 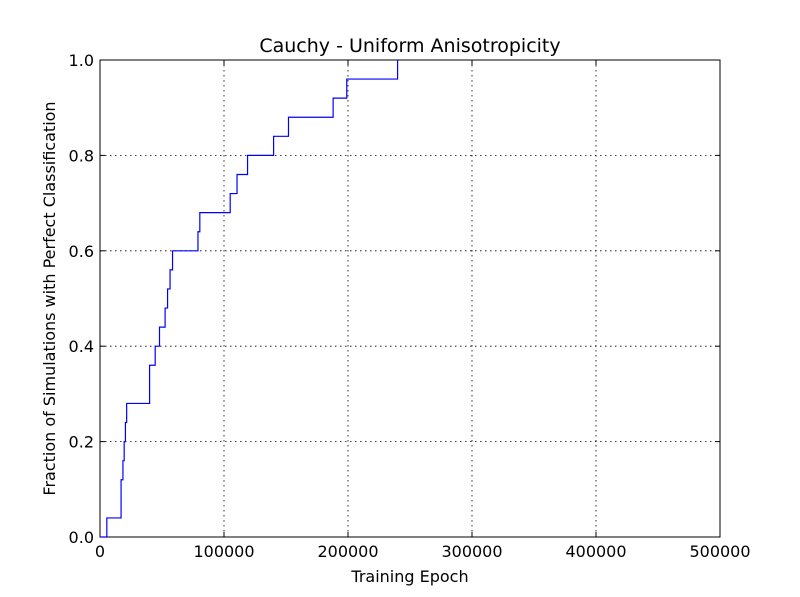 What do you see at coordinates (409, 46) in the screenshot?
I see `chart-title: Cauchy - Uniform Anisotropicity` at bounding box center [409, 46].